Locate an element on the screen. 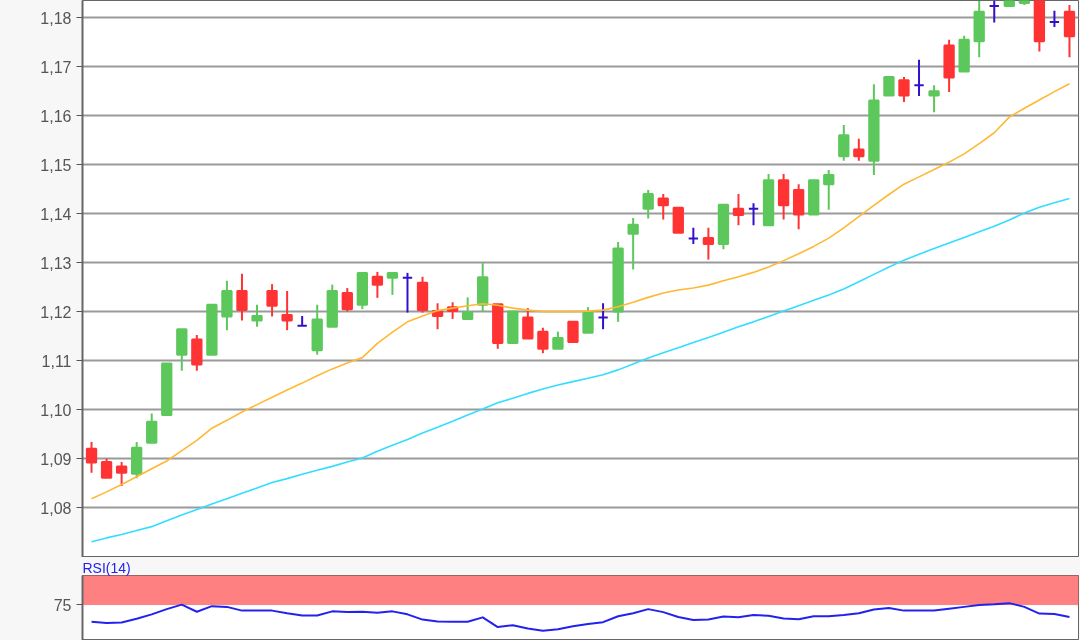 The height and width of the screenshot is (640, 1080). y-tick-label: 1,09 is located at coordinates (56, 459).